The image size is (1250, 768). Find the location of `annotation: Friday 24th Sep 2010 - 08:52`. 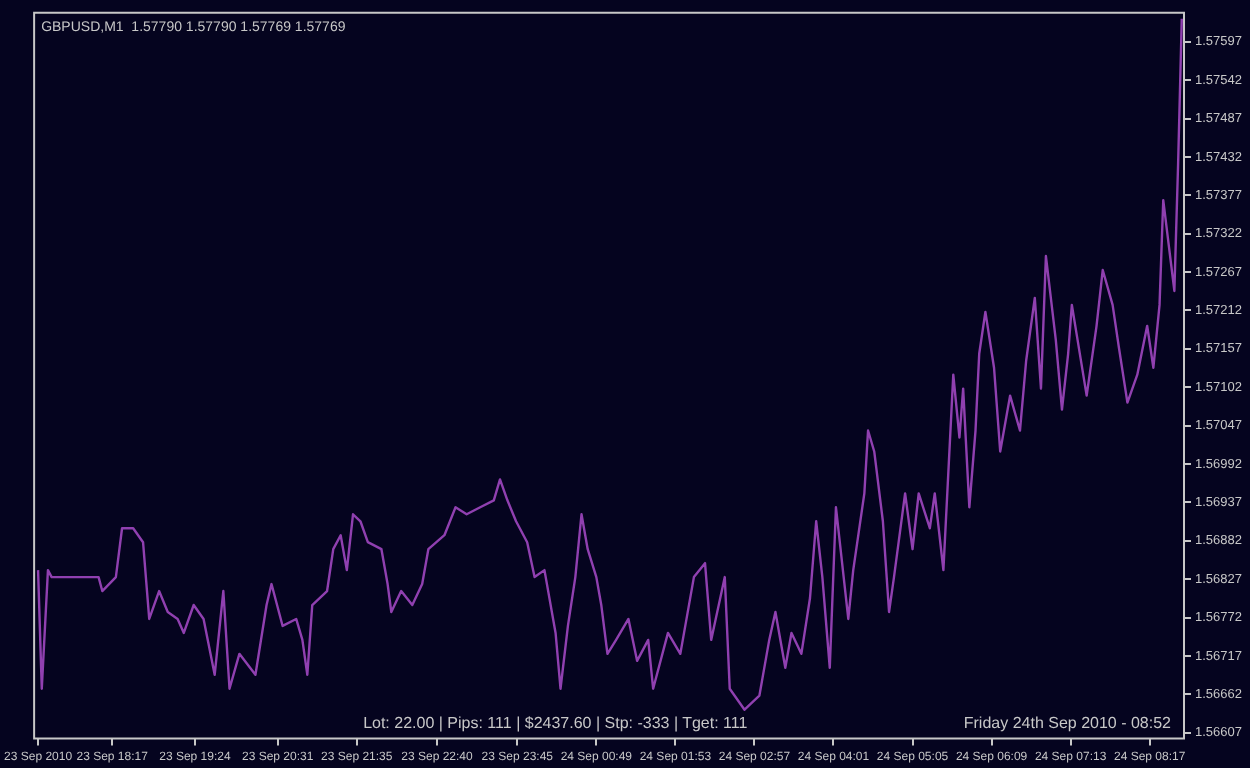

annotation: Friday 24th Sep 2010 - 08:52 is located at coordinates (1068, 723).